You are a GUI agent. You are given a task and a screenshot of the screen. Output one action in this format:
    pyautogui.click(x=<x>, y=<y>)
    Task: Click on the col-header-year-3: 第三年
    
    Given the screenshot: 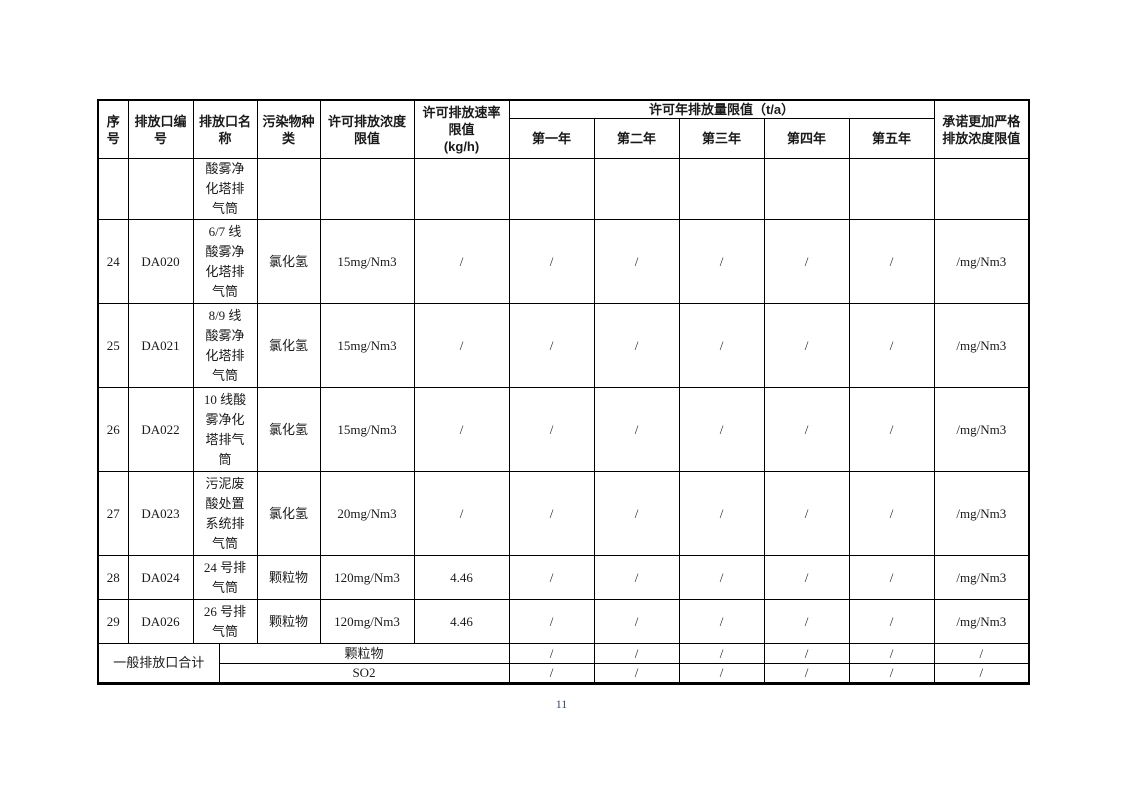 What is the action you would take?
    pyautogui.click(x=721, y=138)
    